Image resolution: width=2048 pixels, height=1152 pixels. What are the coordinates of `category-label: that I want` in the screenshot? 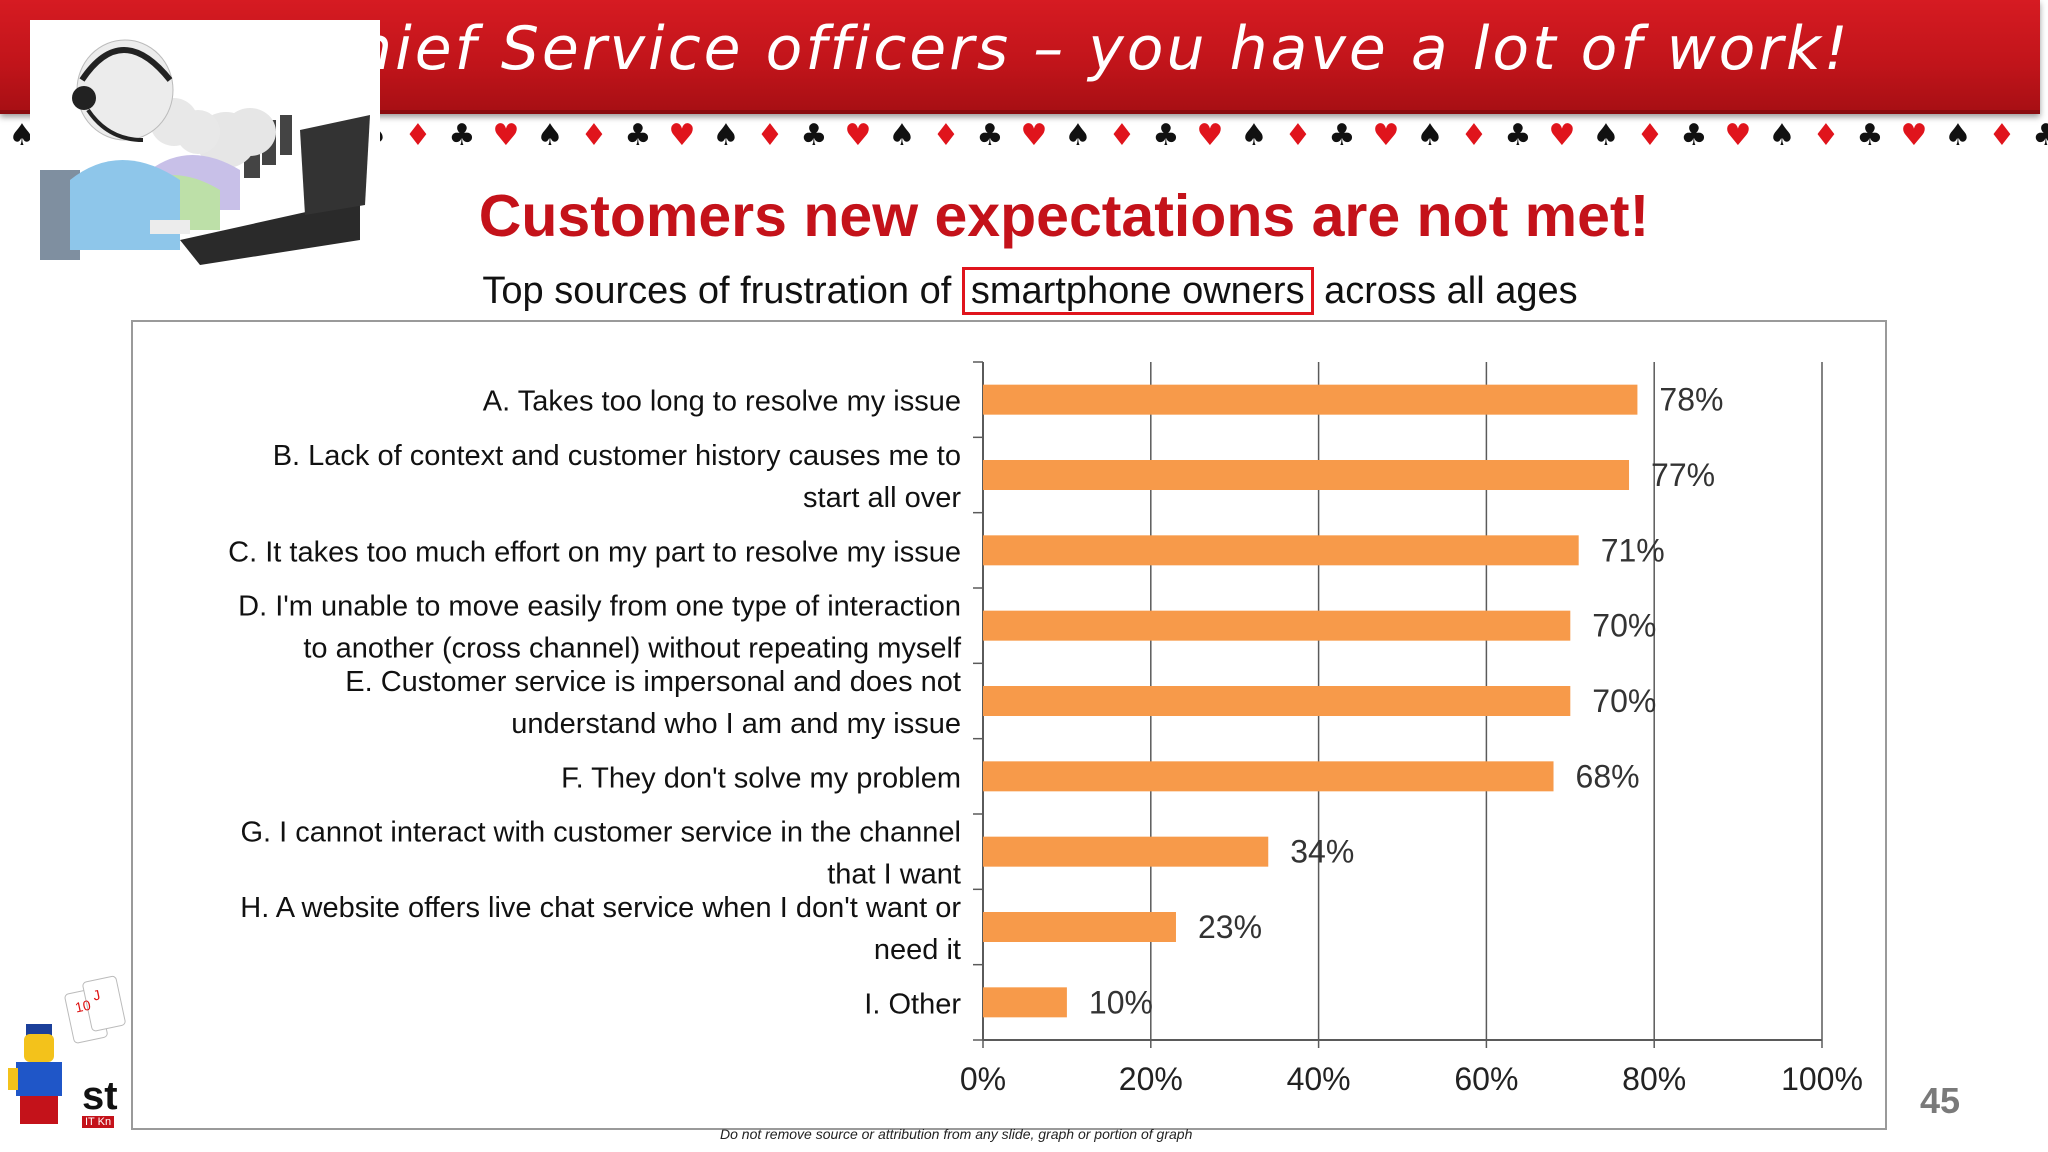 It's located at (894, 875).